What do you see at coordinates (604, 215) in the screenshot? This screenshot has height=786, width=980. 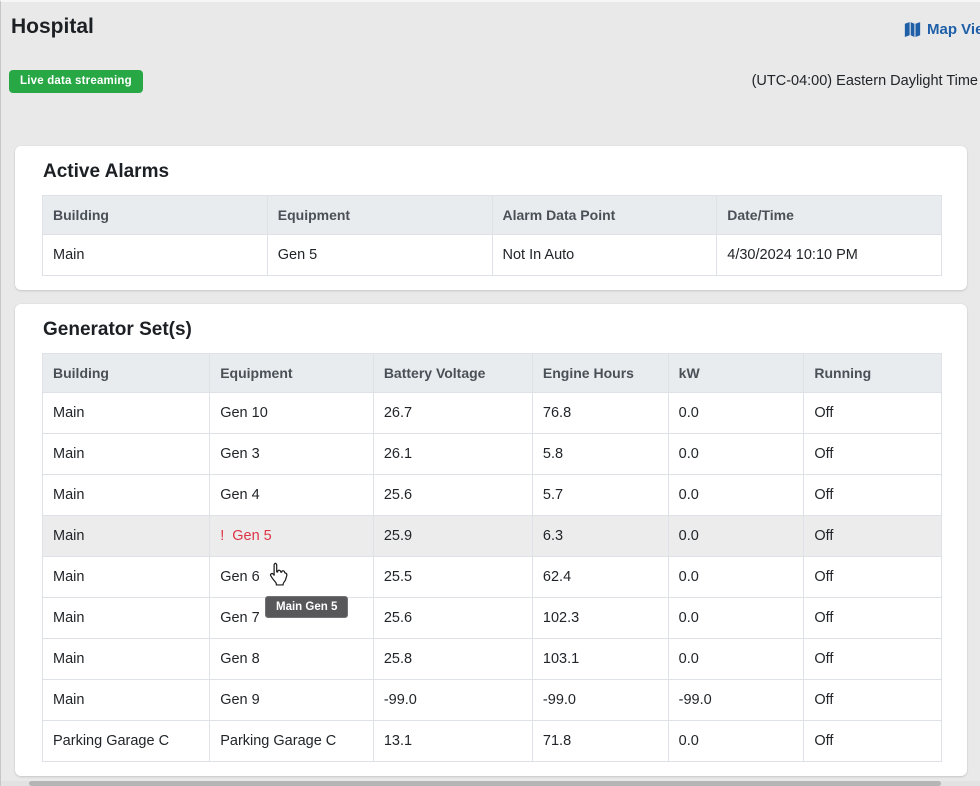 I see `column-header: Alarm Data Point` at bounding box center [604, 215].